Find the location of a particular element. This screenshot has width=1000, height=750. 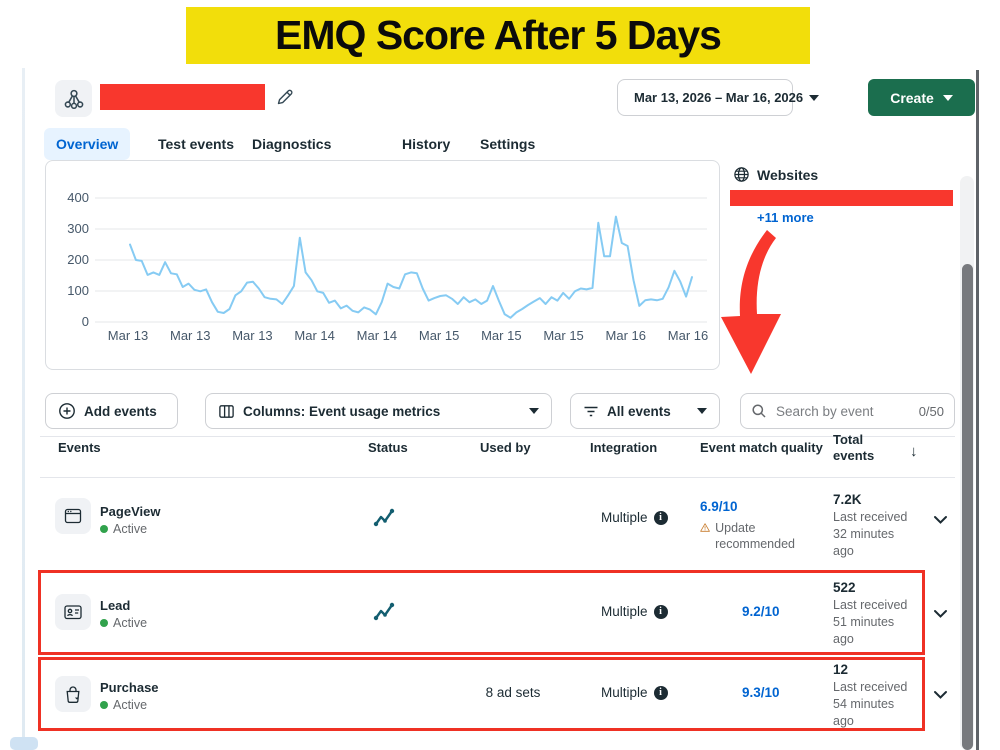

line-chart-plot is located at coordinates (401, 260).